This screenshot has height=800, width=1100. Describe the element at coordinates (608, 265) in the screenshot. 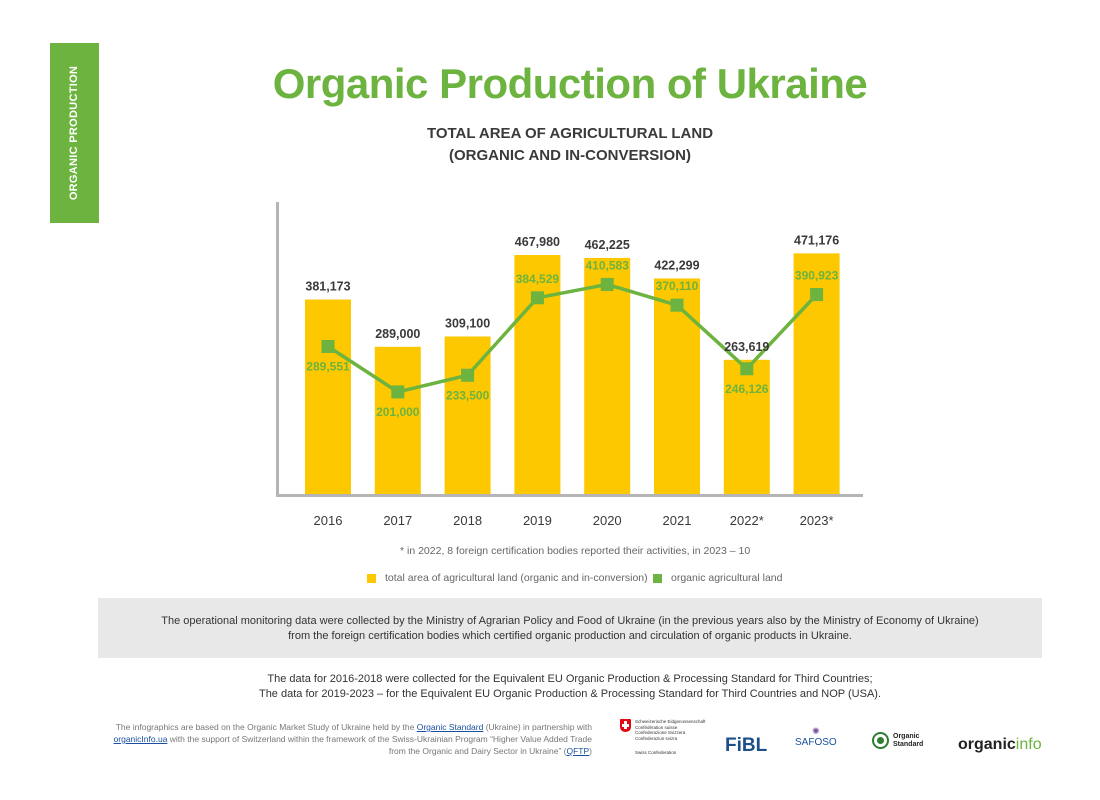

I see `line-value-label: 410,583` at that location.